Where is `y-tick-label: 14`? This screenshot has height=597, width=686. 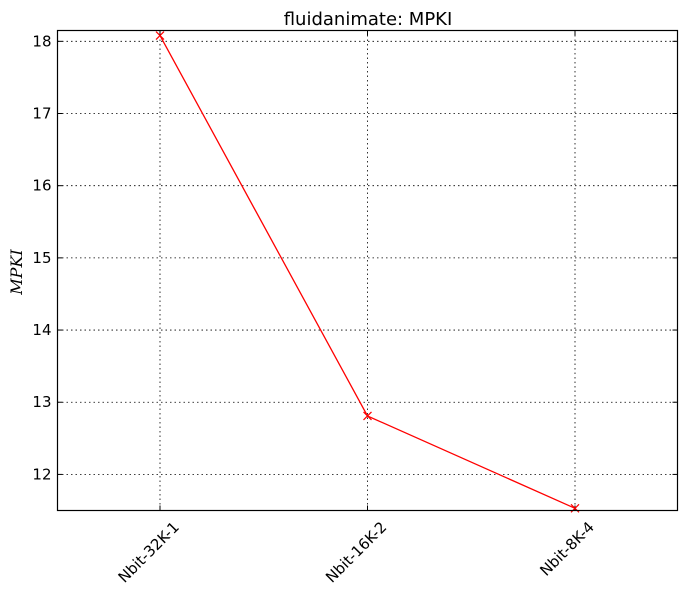 y-tick-label: 14 is located at coordinates (41, 330).